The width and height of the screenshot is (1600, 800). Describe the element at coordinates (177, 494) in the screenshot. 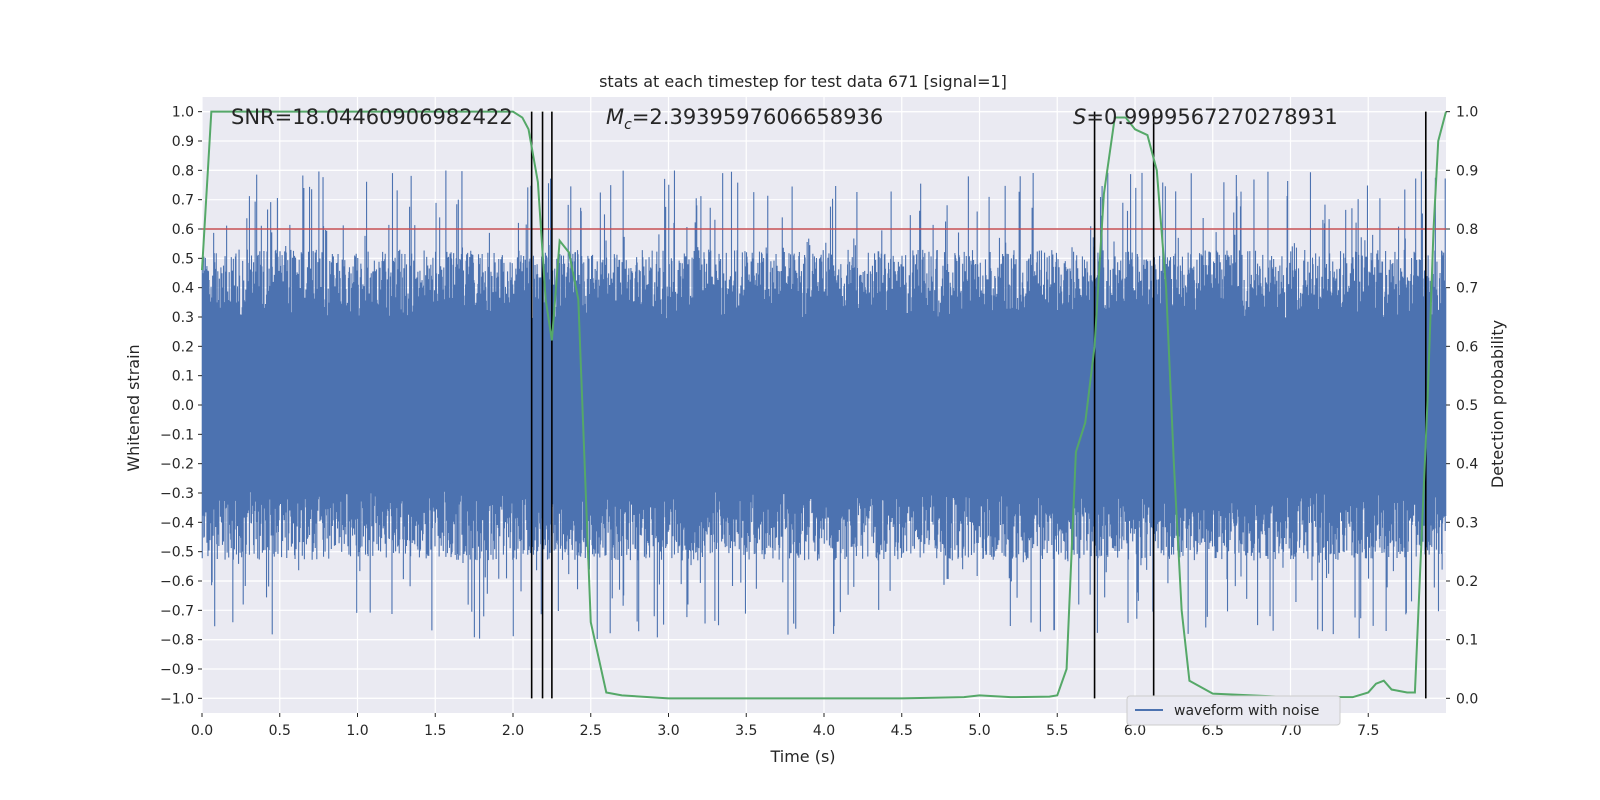

I see `y-tick-label: −0.3` at that location.